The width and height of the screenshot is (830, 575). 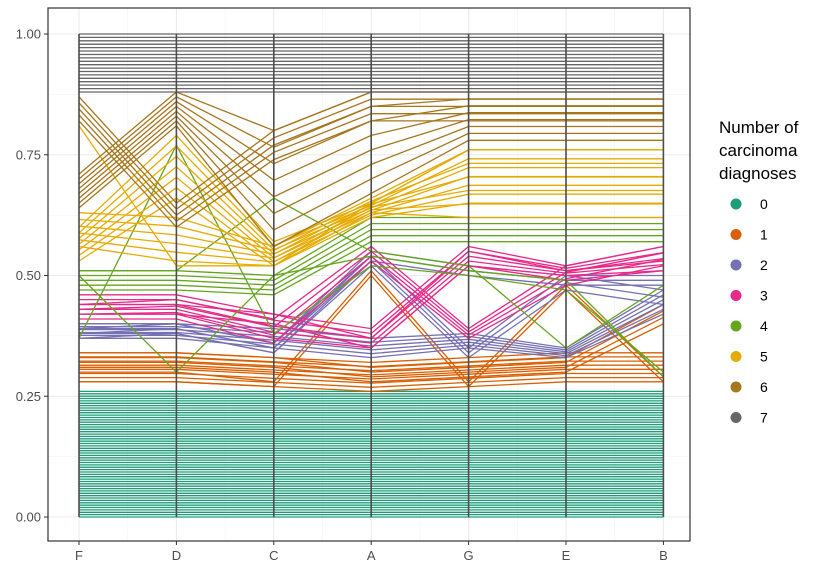 What do you see at coordinates (566, 555) in the screenshot?
I see `x-tick-label-E: E` at bounding box center [566, 555].